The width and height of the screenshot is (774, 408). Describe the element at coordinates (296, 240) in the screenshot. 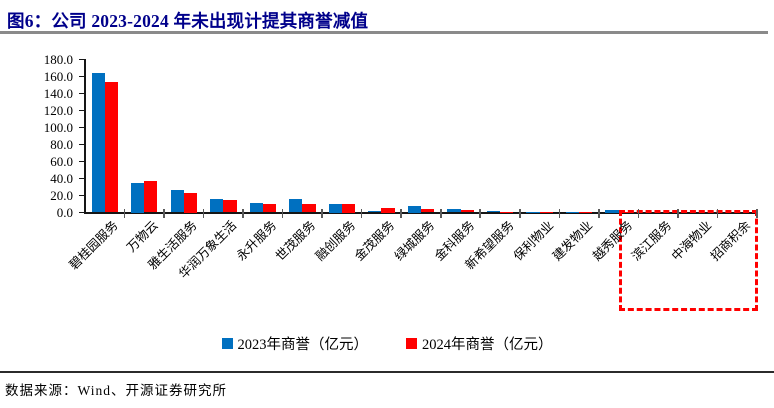

I see `category-label: 世茂服务` at that location.